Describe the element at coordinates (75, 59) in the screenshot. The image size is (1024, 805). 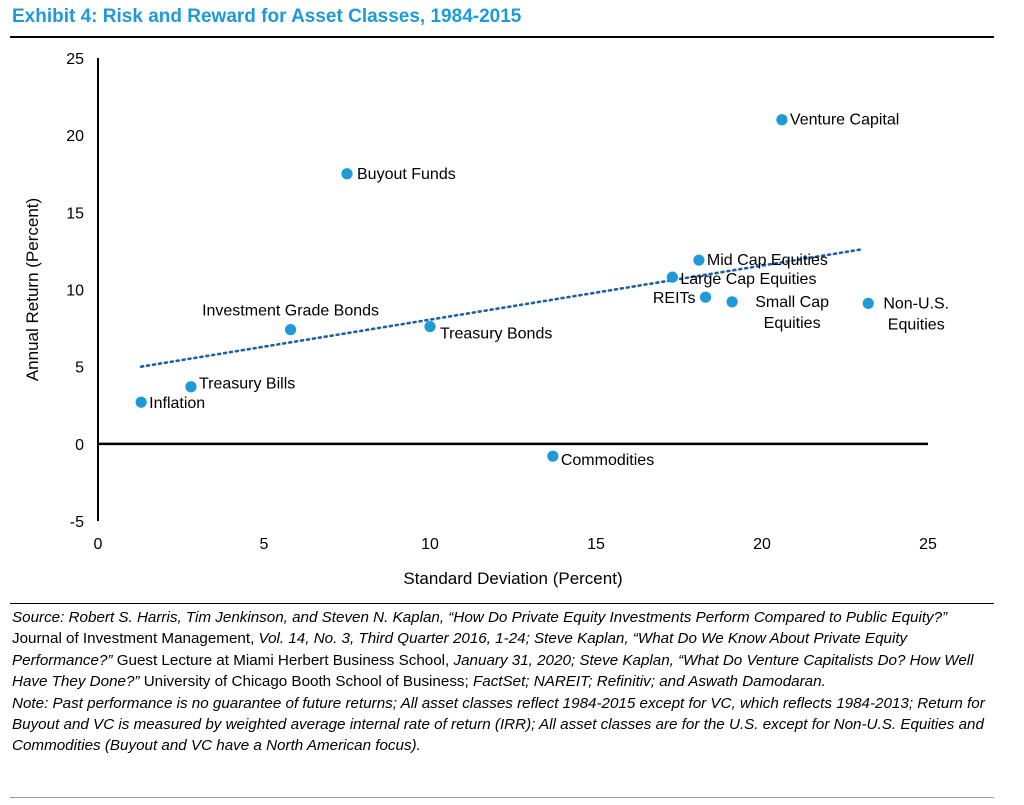
I see `y-tick-label: 25` at that location.